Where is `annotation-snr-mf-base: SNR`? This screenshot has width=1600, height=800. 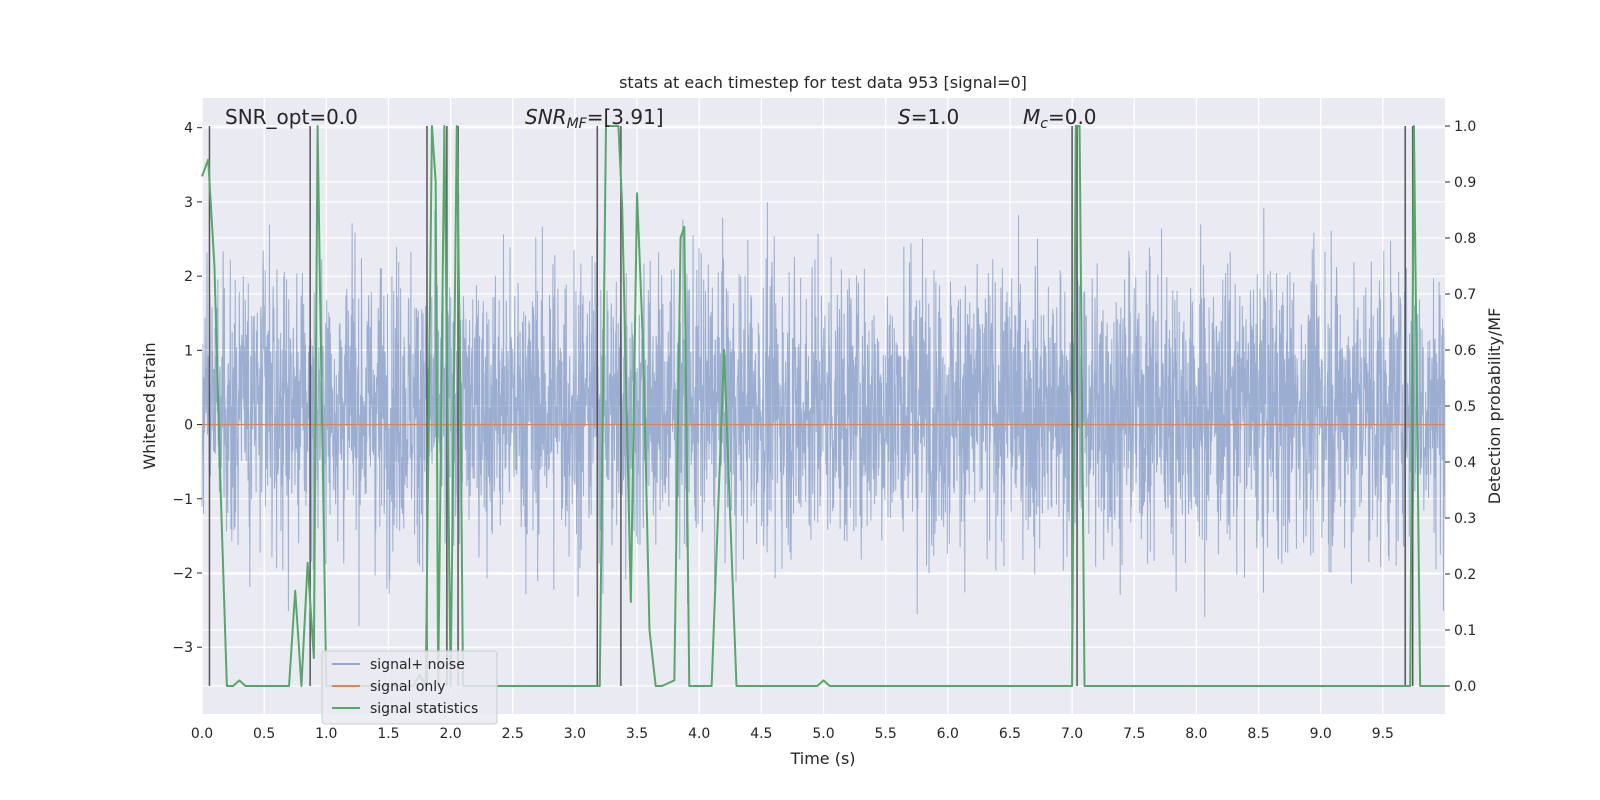 annotation-snr-mf-base: SNR is located at coordinates (546, 117).